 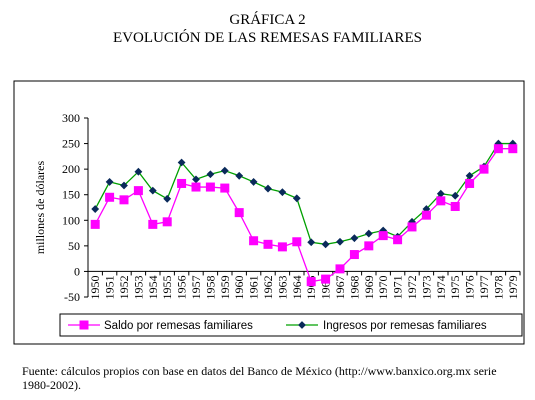 I want to click on x-tick-label: 1967, so click(x=340, y=287).